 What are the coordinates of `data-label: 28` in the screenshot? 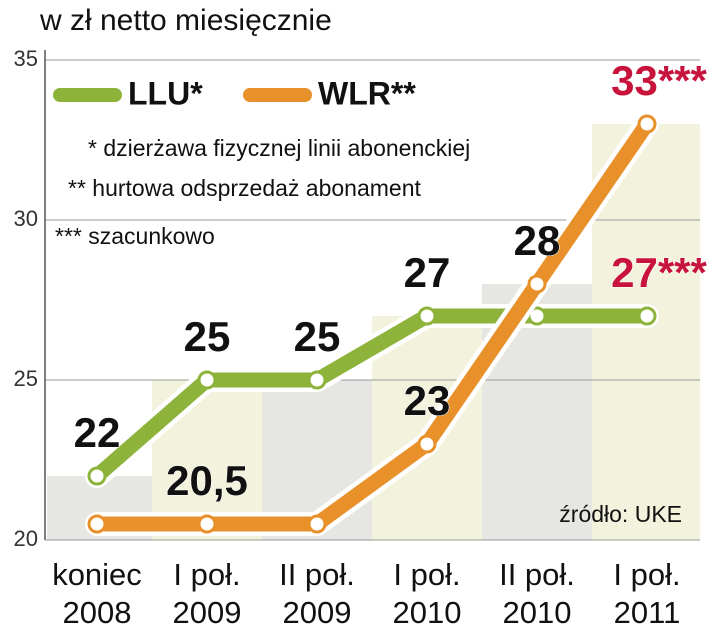 It's located at (537, 240).